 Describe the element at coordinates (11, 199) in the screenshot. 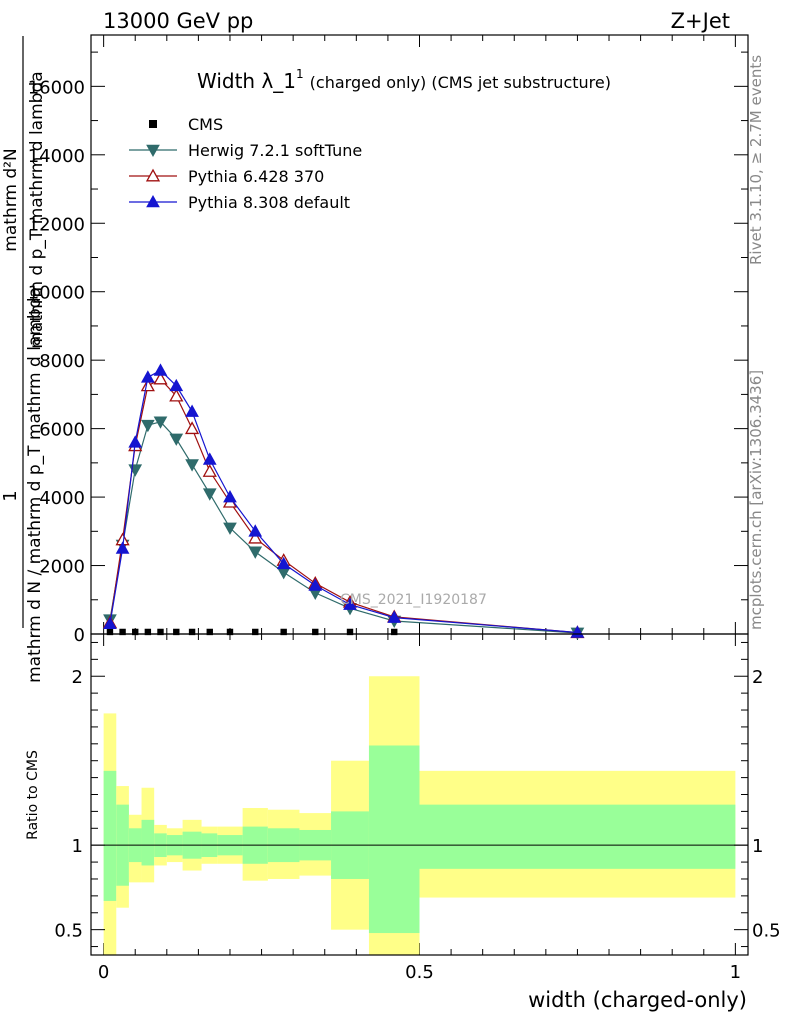

I see `y-label-over: mathrm d²N` at that location.